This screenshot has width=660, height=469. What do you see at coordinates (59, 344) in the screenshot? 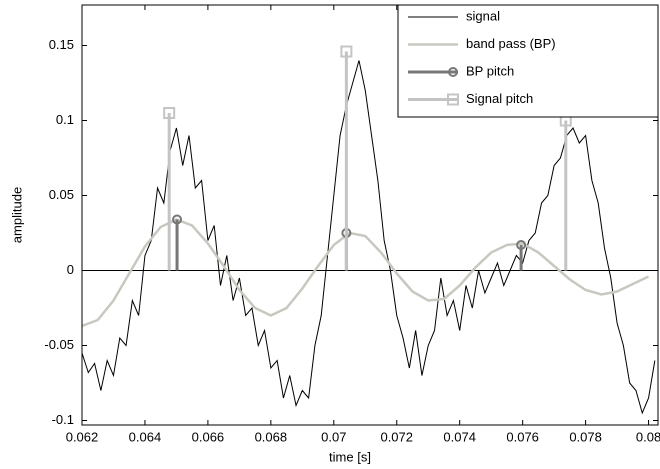
I see `y-tick-label: -0.05` at bounding box center [59, 344].